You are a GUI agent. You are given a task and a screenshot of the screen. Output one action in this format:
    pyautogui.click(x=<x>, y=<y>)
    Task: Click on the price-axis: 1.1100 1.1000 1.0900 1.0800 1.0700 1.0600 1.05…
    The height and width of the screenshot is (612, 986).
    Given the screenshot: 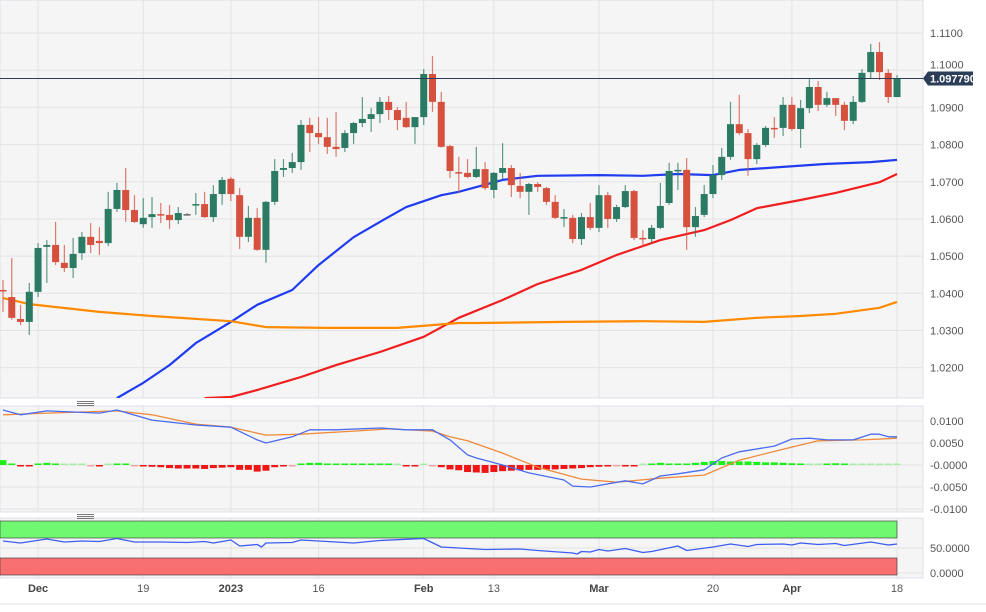 What is the action you would take?
    pyautogui.click(x=950, y=304)
    